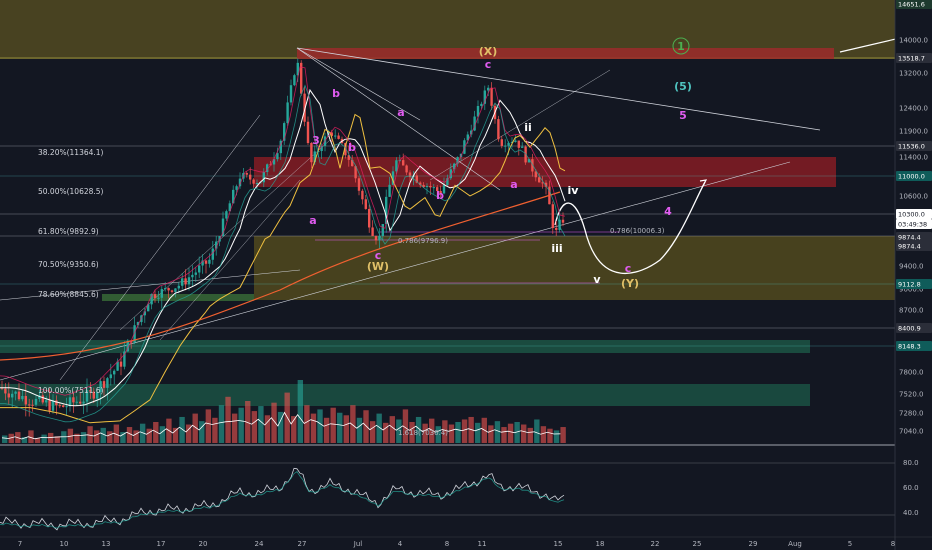 This screenshot has height=550, width=932. Describe the element at coordinates (378, 266) in the screenshot. I see `wave-label-16: (W)` at that location.